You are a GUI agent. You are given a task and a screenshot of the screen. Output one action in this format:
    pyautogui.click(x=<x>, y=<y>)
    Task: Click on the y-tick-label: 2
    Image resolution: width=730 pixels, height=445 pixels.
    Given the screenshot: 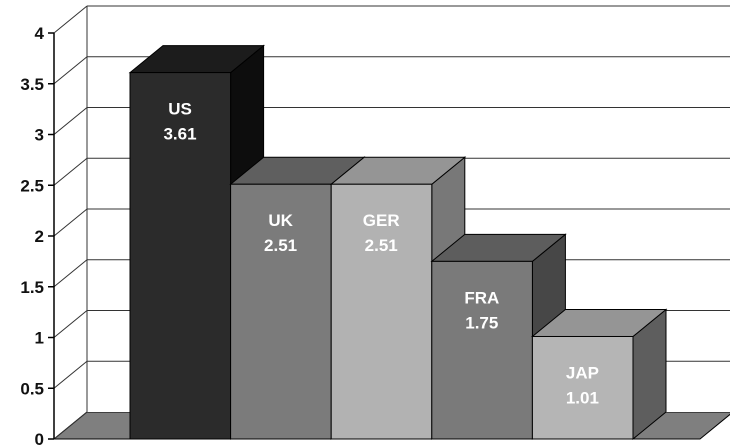 What is the action you would take?
    pyautogui.click(x=39, y=236)
    